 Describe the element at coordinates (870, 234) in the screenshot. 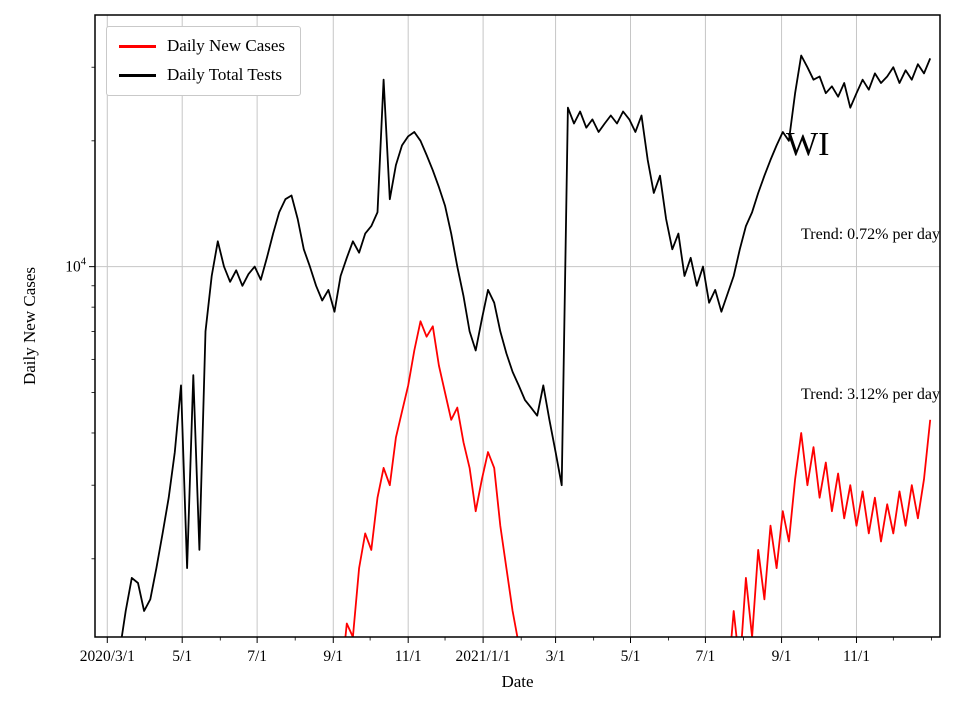

I see `trend-tests-annotation: Trend: 0.72% per day` at that location.